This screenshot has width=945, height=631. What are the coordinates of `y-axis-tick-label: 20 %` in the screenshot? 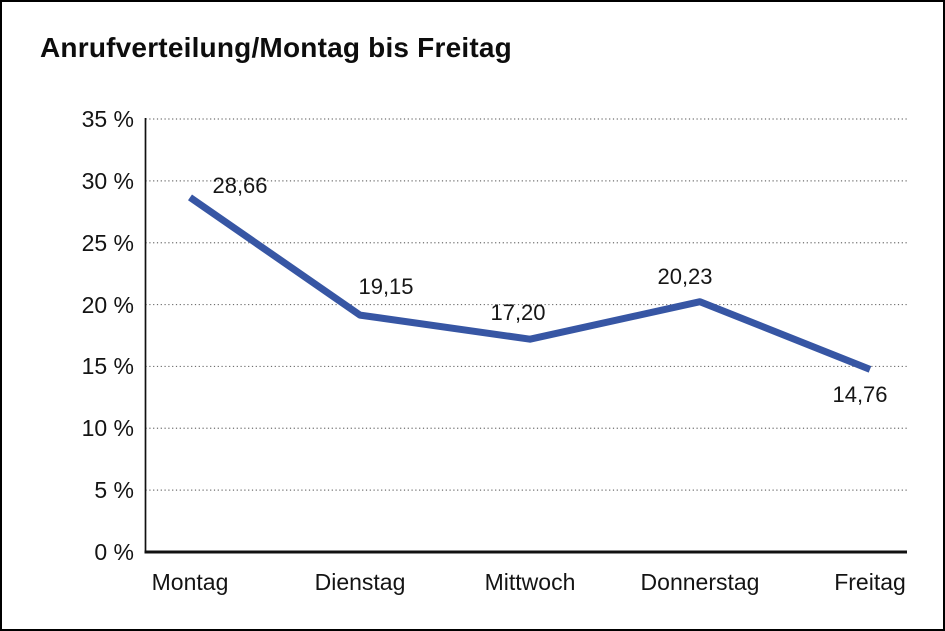 It's located at (107, 304).